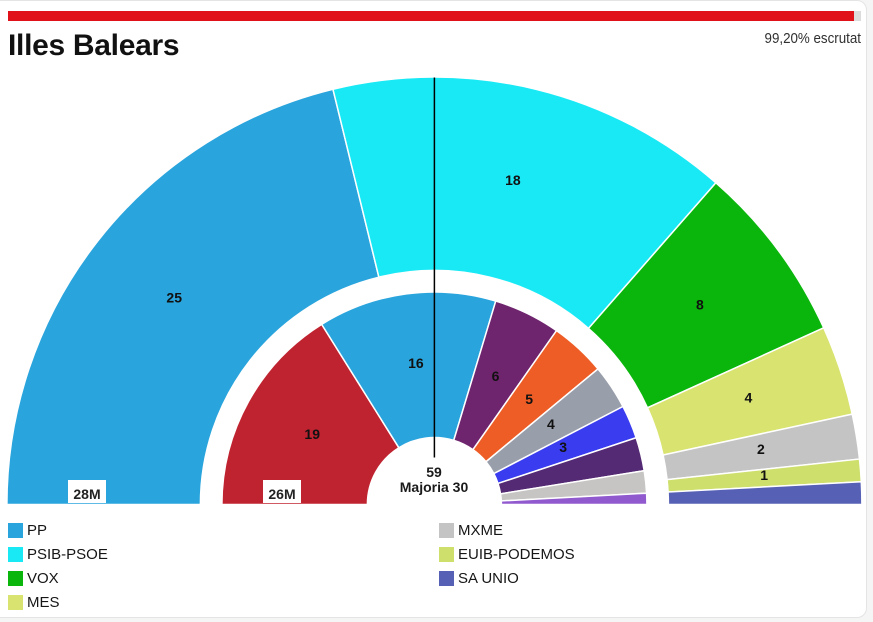  I want to click on svg-text: 8, so click(700, 304).